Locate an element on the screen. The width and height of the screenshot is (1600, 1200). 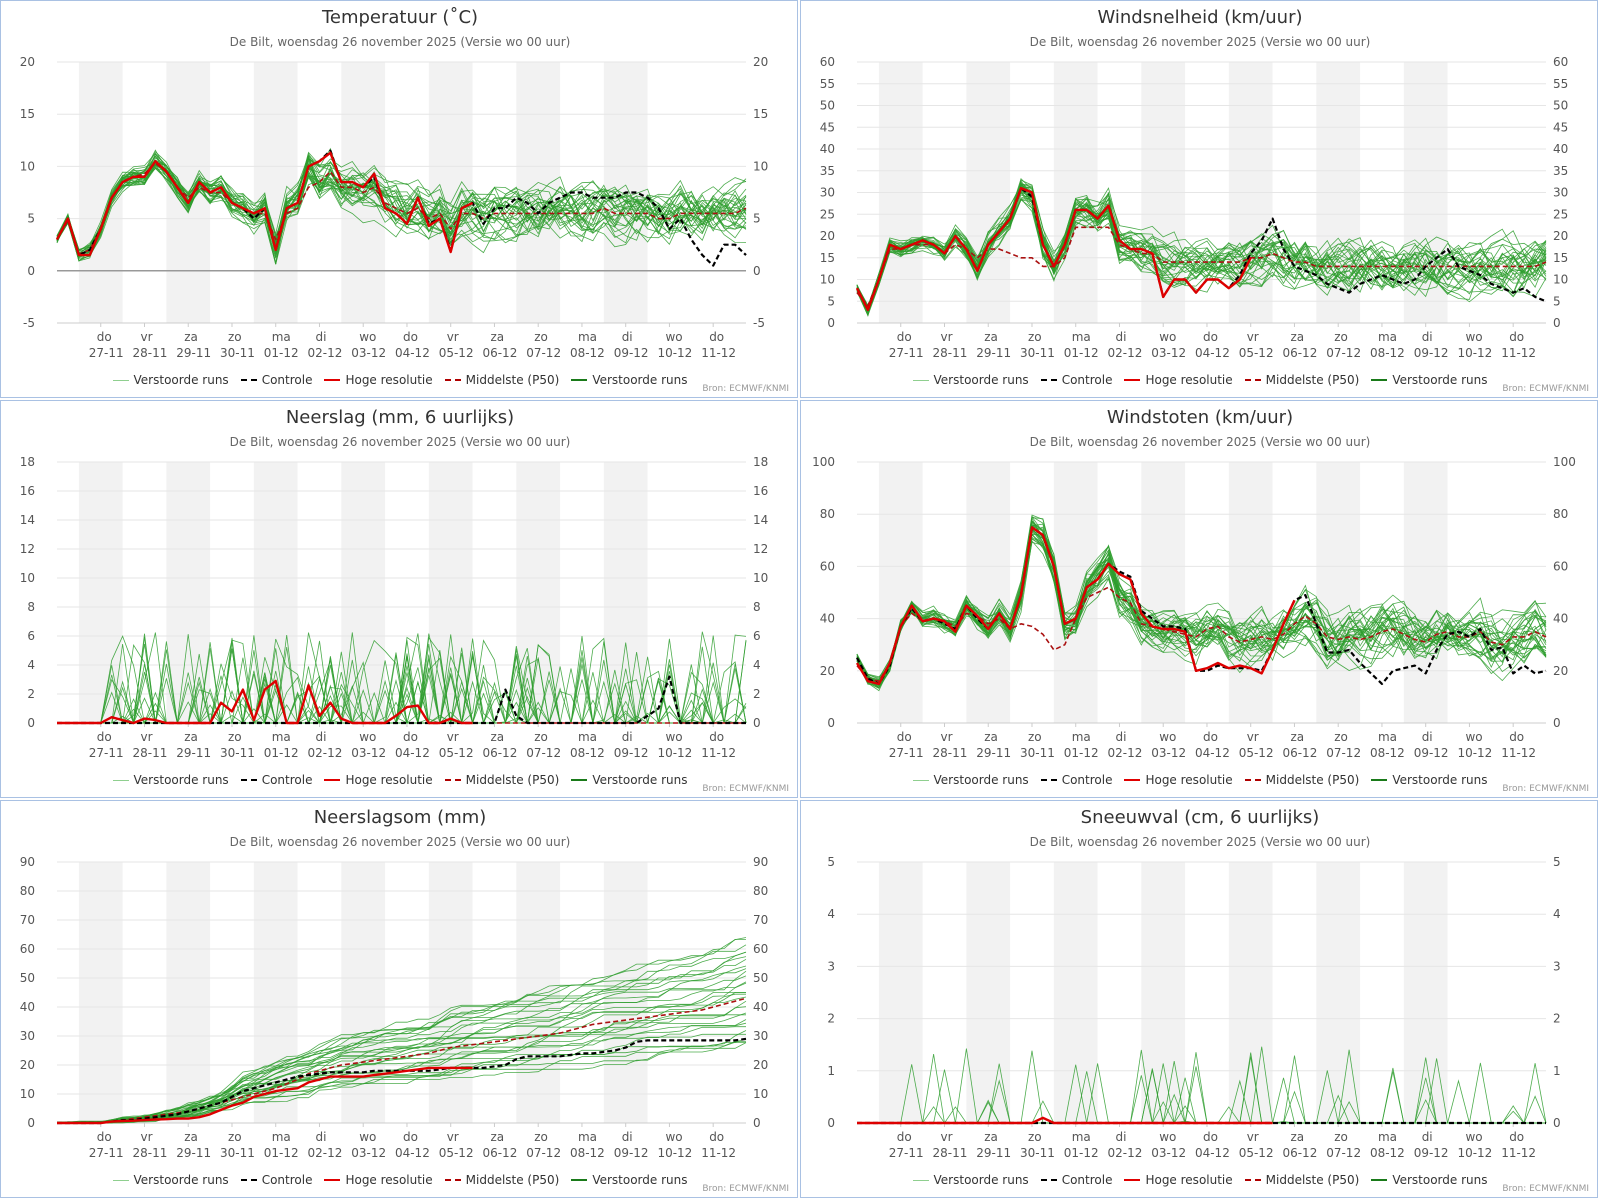
legend-label: Controle is located at coordinates (1087, 1180).